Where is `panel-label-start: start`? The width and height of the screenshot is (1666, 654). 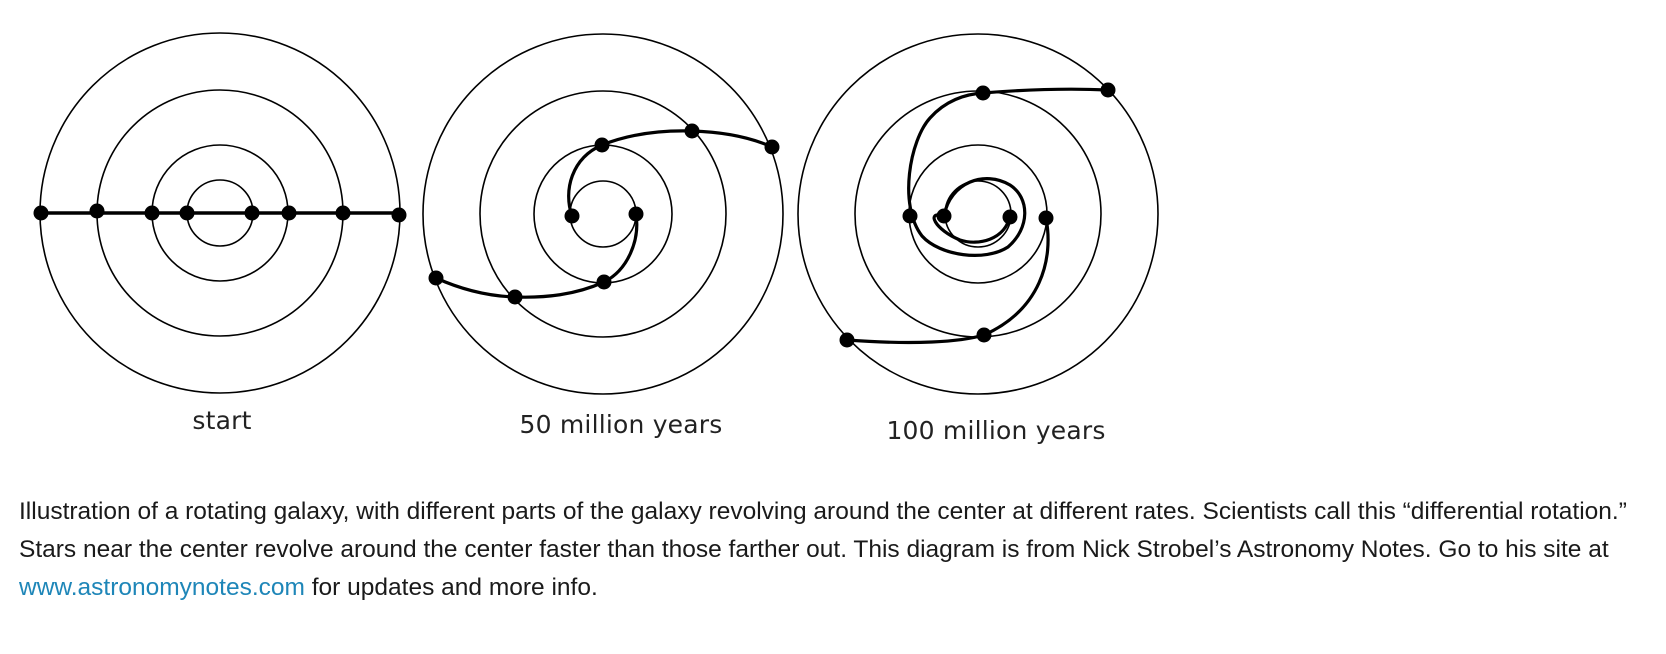
panel-label-start: start is located at coordinates (222, 420).